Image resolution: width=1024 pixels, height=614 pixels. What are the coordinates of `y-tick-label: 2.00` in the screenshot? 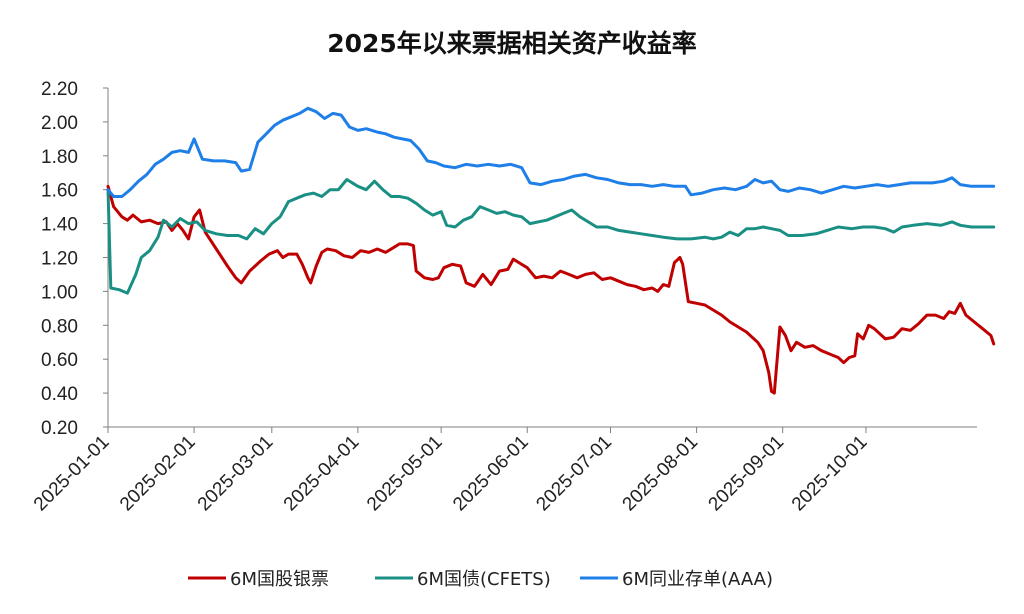 It's located at (59, 123).